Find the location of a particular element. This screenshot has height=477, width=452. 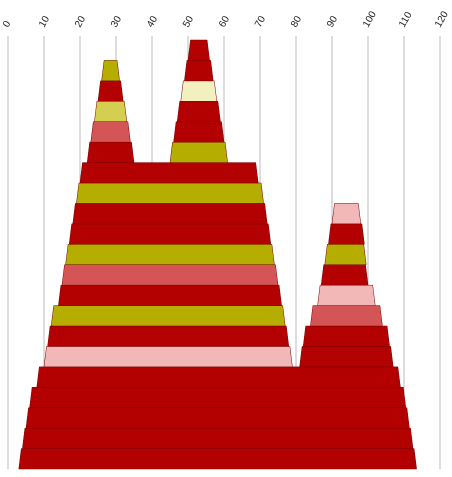

x-tick-label: 100 is located at coordinates (370, 19).